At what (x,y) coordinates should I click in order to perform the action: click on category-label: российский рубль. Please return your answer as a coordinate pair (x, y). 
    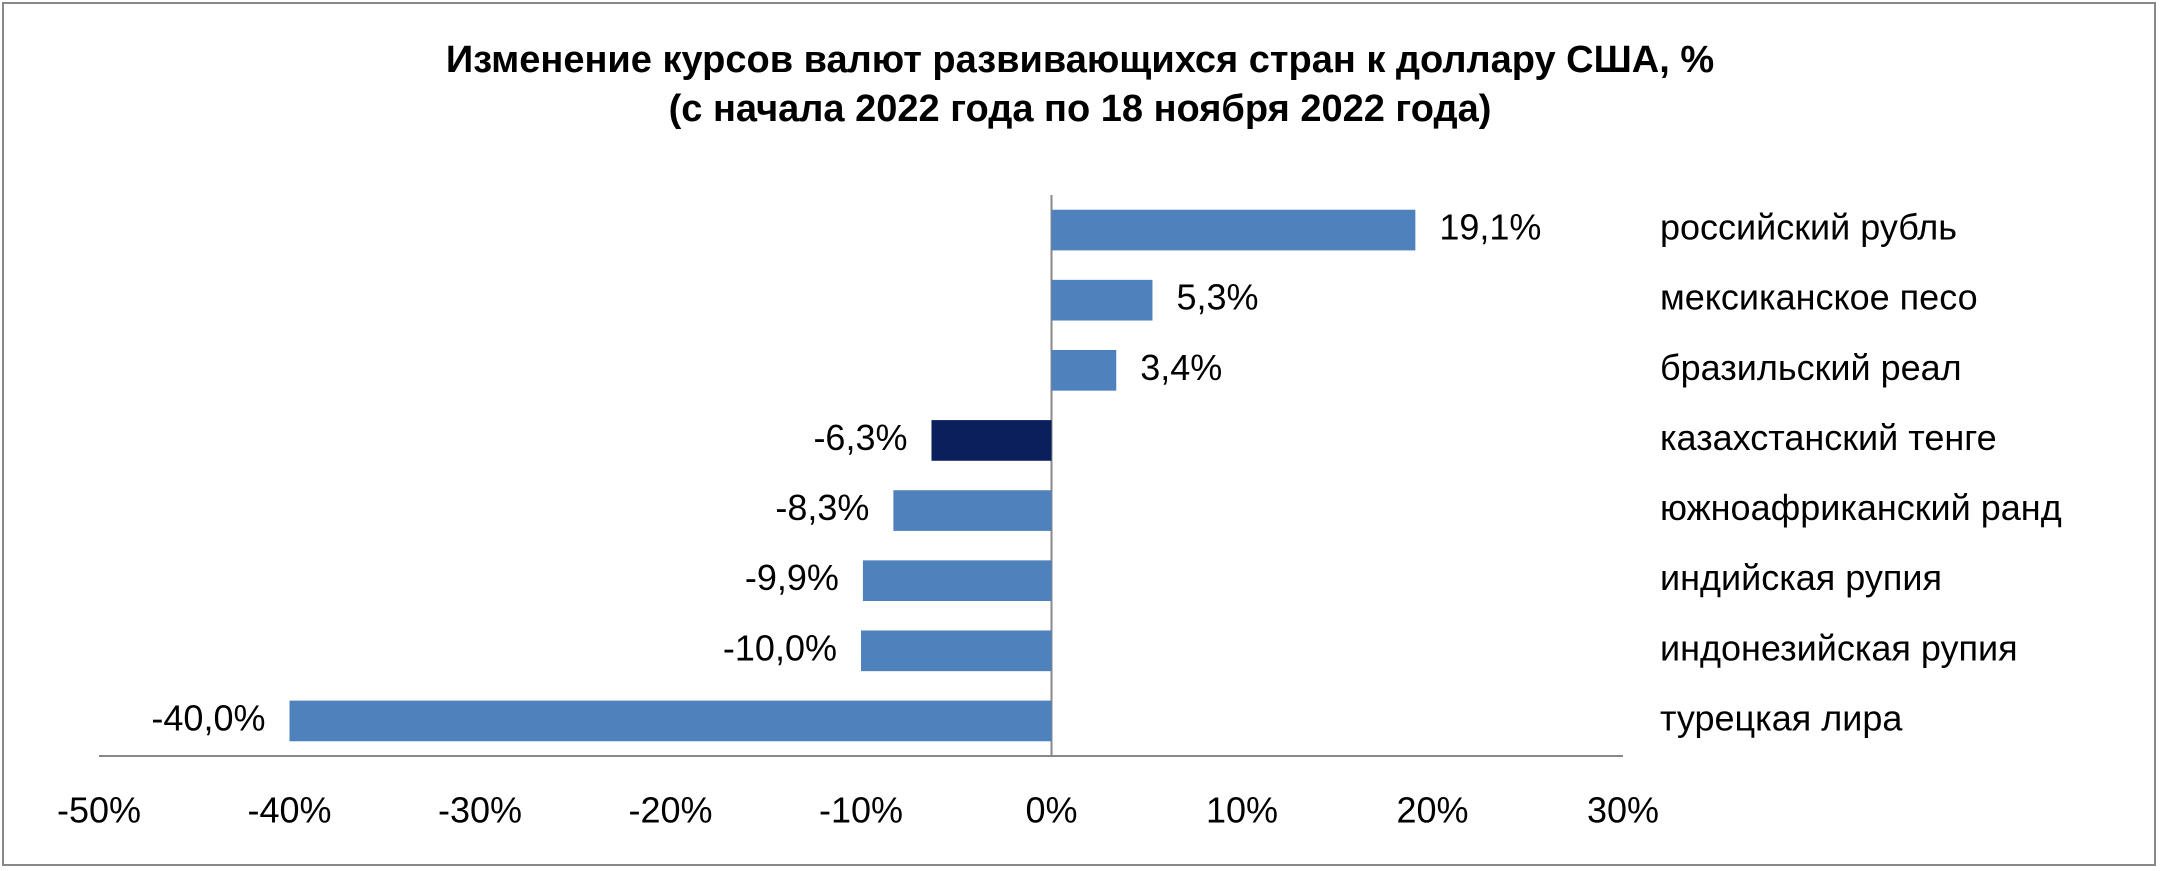
    Looking at the image, I should click on (1808, 227).